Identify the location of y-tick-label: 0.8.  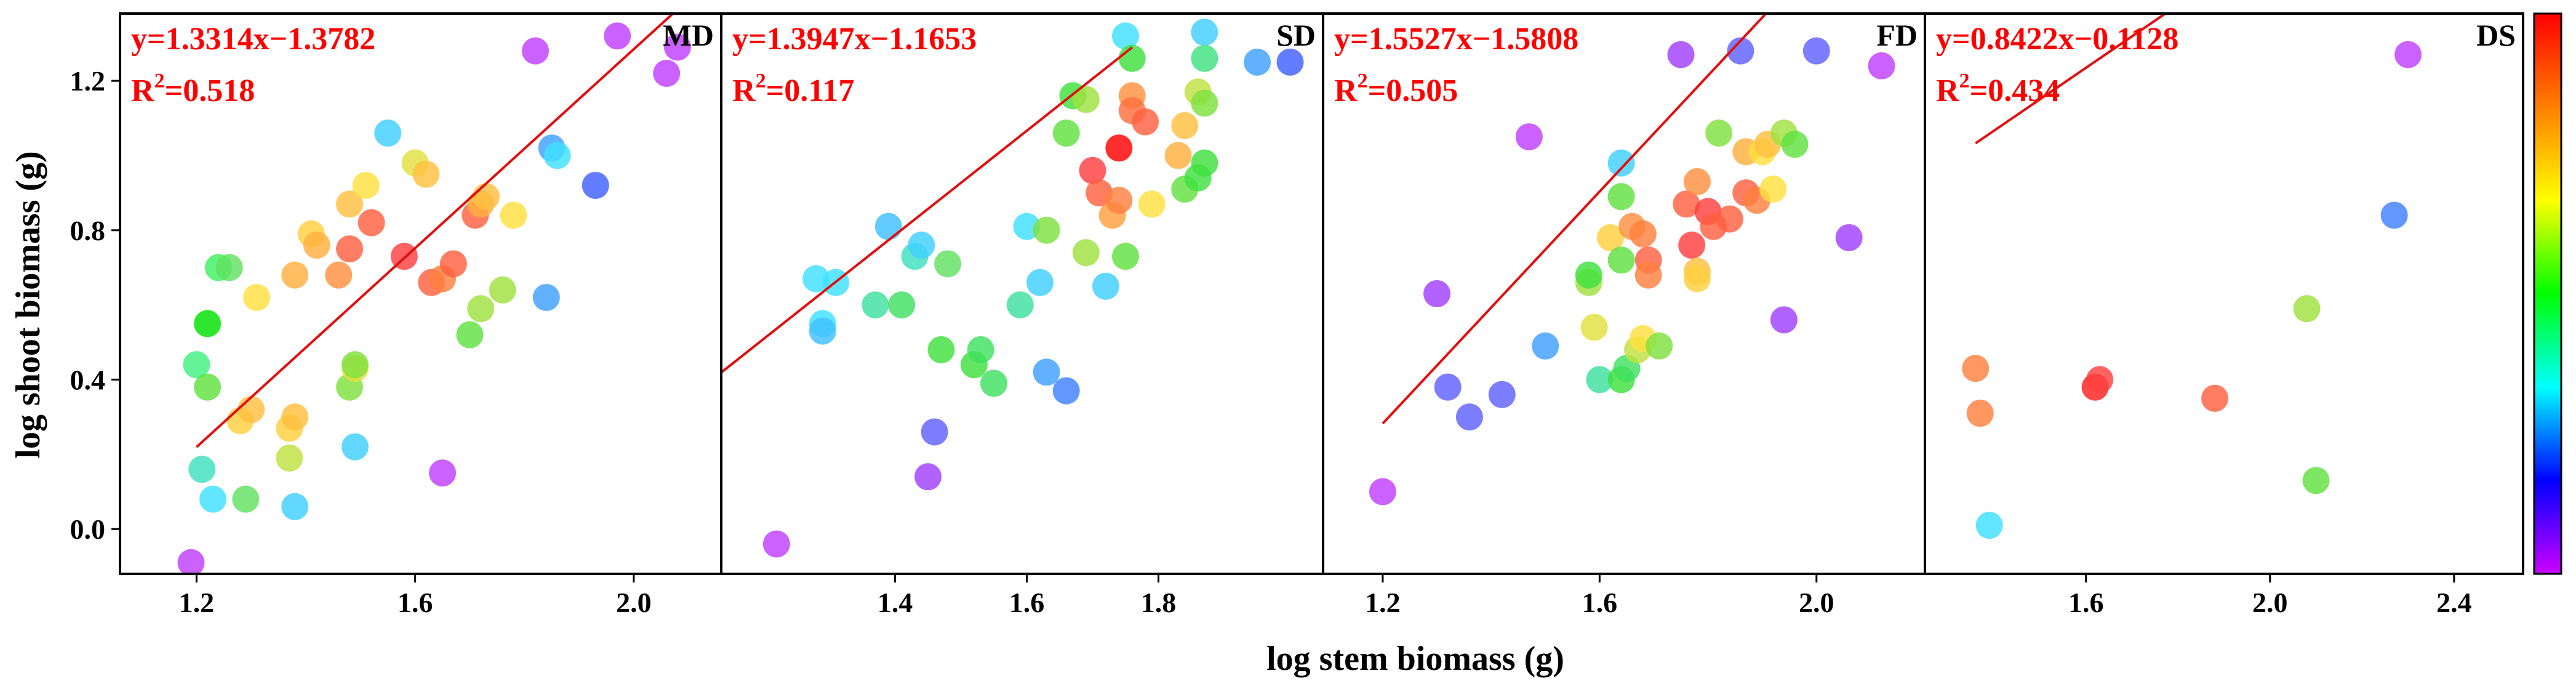
(88, 231).